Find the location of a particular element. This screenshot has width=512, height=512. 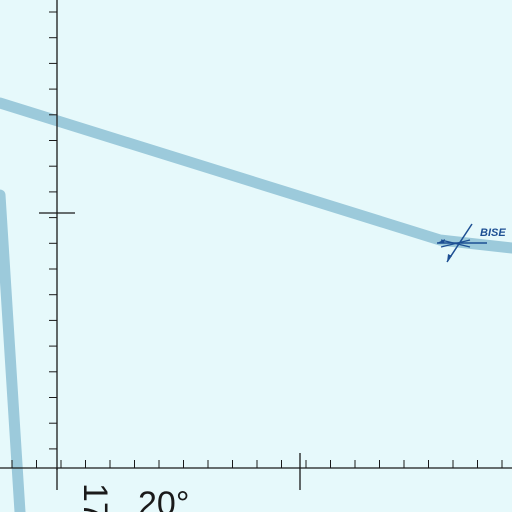

waypoint-label: BISE is located at coordinates (493, 233).